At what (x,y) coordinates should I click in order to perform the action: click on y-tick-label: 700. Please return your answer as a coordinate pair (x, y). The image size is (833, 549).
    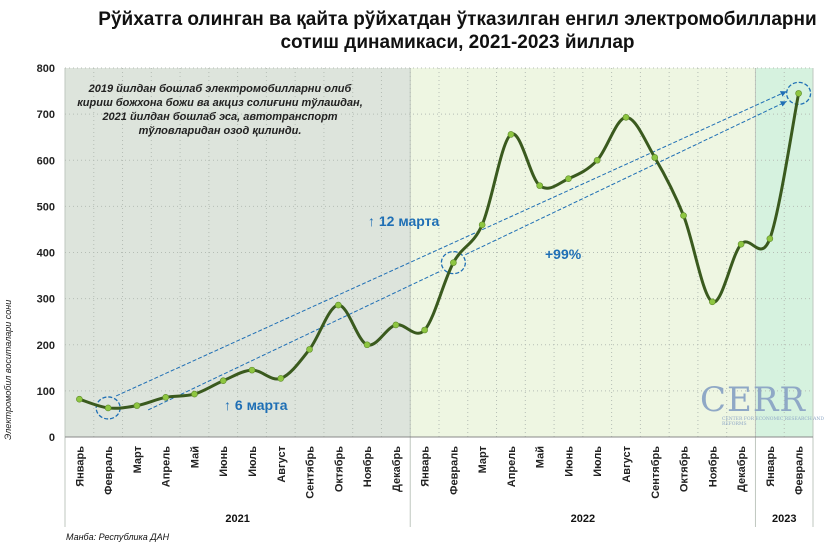
    Looking at the image, I should click on (46, 115).